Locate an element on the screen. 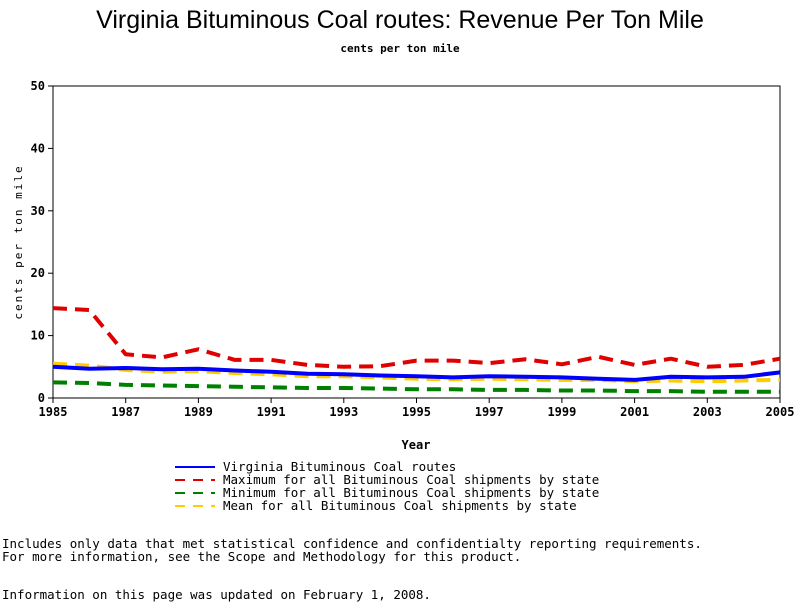 Image resolution: width=800 pixels, height=602 pixels. y-tick-label: 50 is located at coordinates (38, 86).